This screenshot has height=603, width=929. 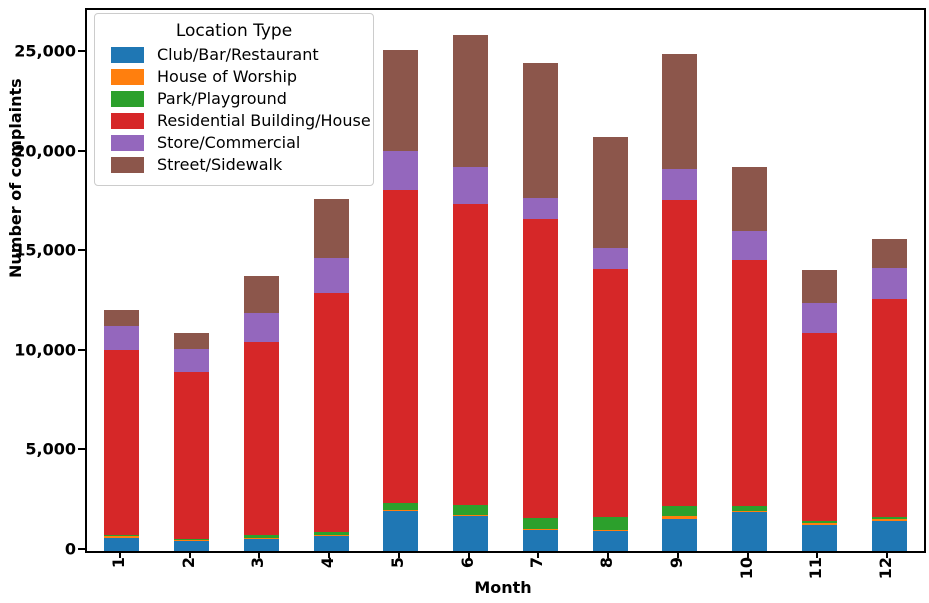 What do you see at coordinates (222, 98) in the screenshot?
I see `legend-item-label: Park/Playground` at bounding box center [222, 98].